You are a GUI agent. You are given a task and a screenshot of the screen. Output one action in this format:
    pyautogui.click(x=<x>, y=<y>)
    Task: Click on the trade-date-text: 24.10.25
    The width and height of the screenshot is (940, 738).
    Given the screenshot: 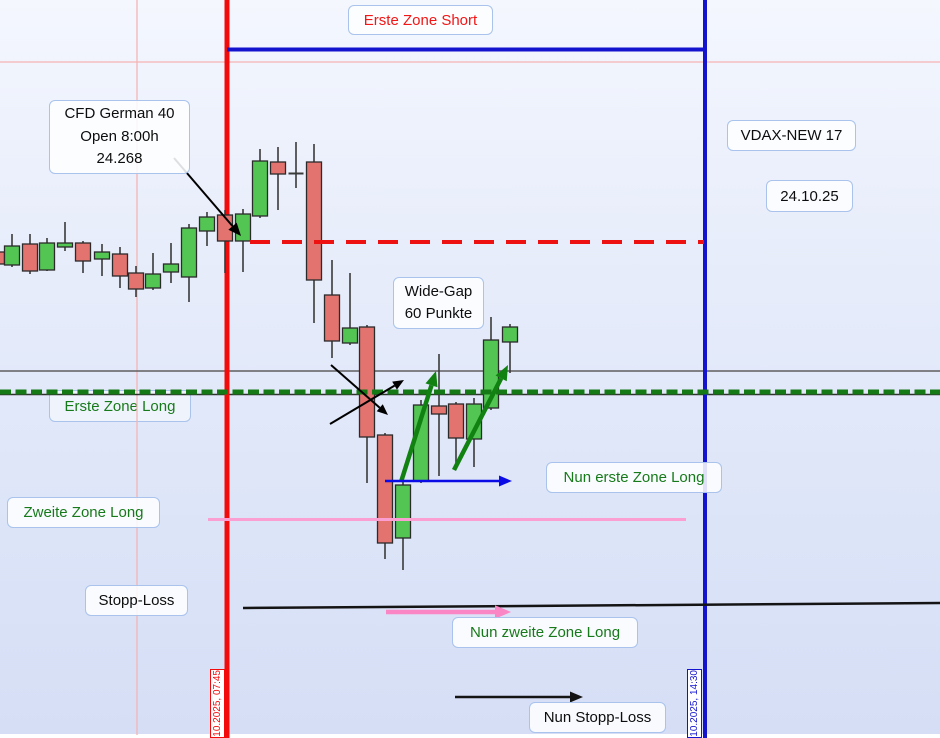 What is the action you would take?
    pyautogui.click(x=809, y=196)
    